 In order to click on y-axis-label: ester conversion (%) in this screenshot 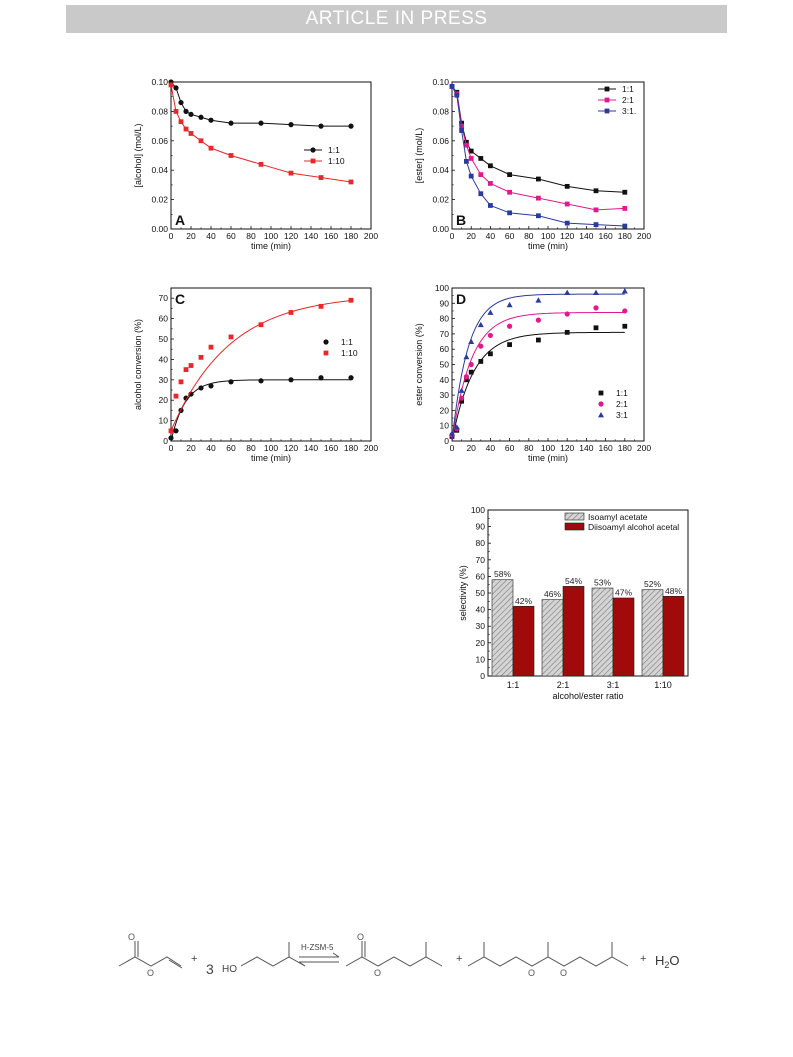, I will do `click(419, 364)`.